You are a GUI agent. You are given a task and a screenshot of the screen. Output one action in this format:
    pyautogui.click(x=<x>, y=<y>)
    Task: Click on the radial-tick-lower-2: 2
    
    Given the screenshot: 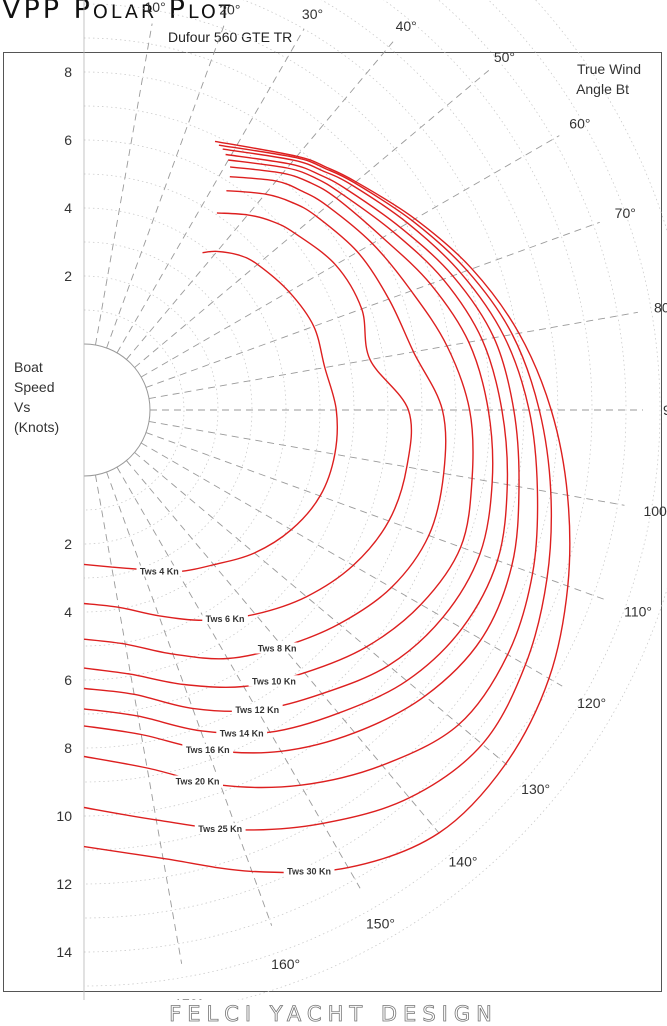 What is the action you would take?
    pyautogui.click(x=68, y=544)
    